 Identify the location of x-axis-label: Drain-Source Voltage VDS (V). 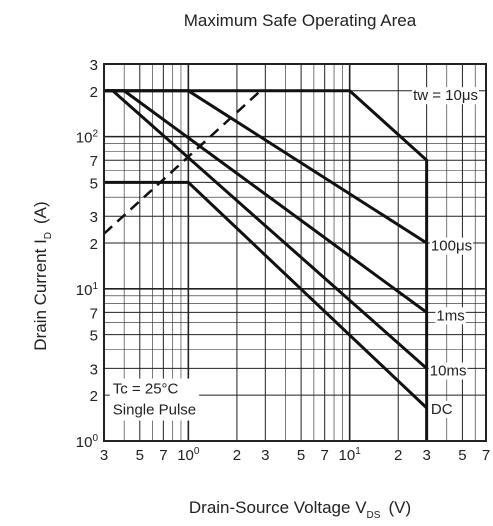
(300, 509).